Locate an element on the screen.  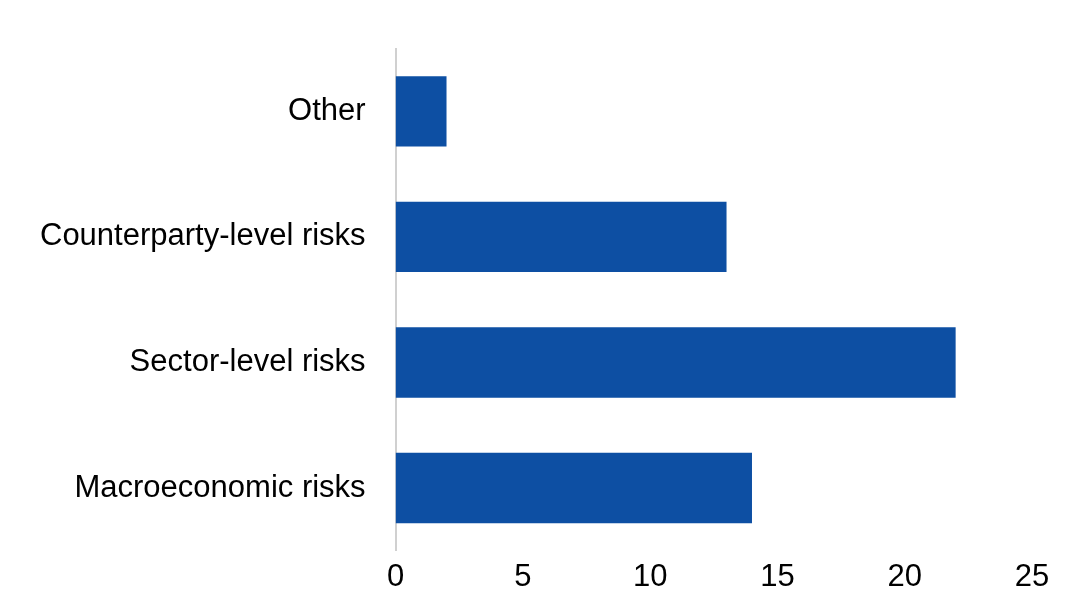
y-tick-label: Macroeconomic risks is located at coordinates (220, 486).